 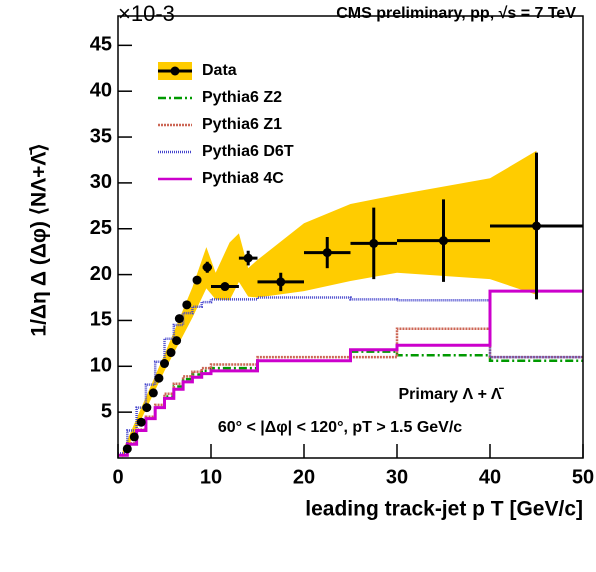 I want to click on y-tick-label: 10, so click(x=101, y=366).